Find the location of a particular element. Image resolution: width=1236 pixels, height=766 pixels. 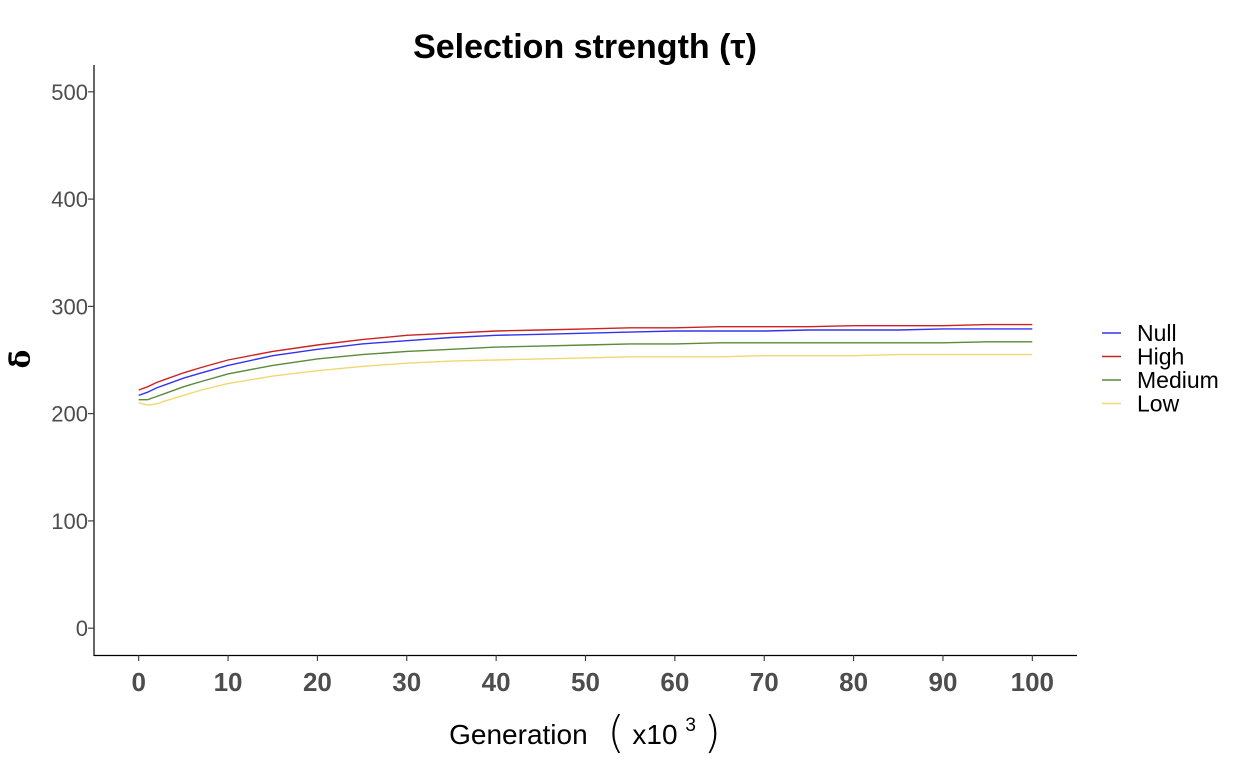

x-tick-label: 0 is located at coordinates (138, 682).